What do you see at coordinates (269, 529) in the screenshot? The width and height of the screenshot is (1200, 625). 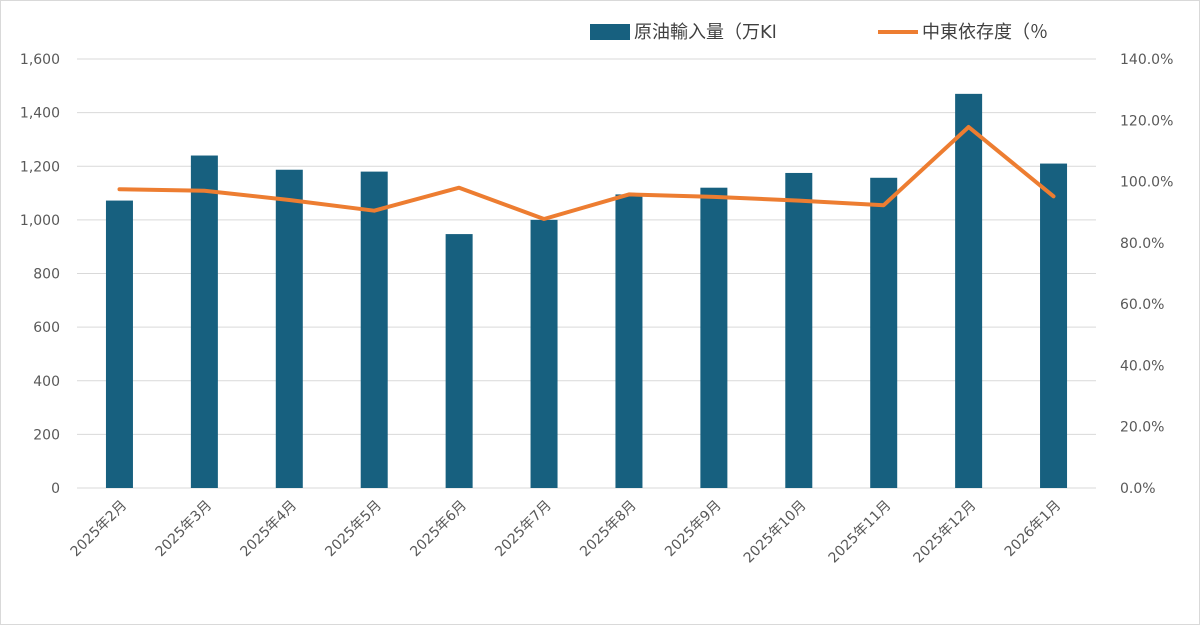 I see `x-tick-label: 2025年4月` at bounding box center [269, 529].